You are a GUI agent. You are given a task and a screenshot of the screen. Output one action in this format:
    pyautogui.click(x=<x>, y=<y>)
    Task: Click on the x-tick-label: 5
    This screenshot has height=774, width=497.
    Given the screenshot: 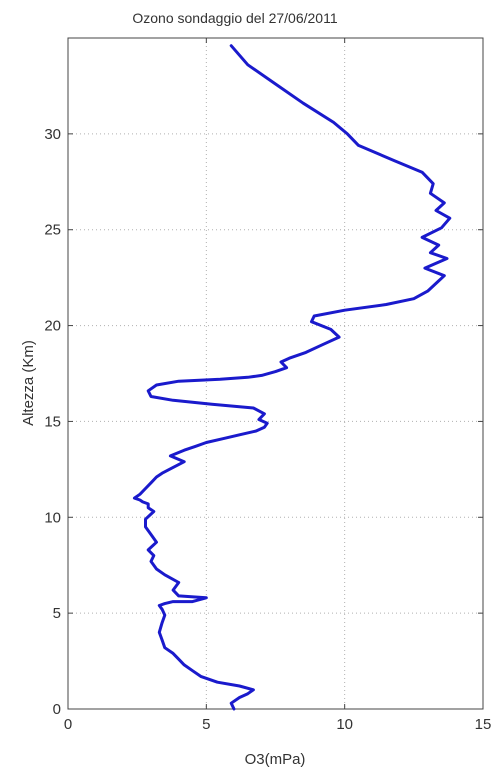 What is the action you would take?
    pyautogui.click(x=206, y=724)
    